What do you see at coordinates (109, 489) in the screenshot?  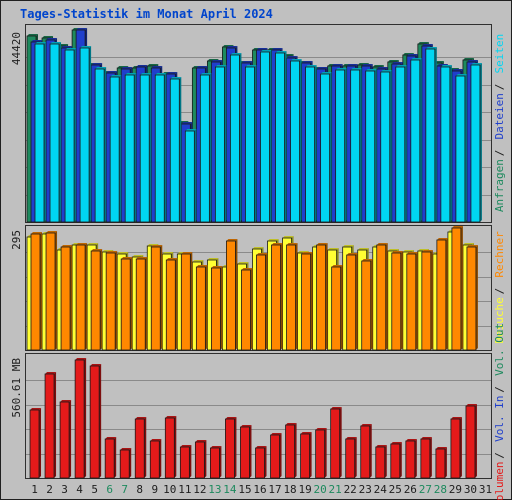 I see `x-tick-label: 6` at bounding box center [109, 489].